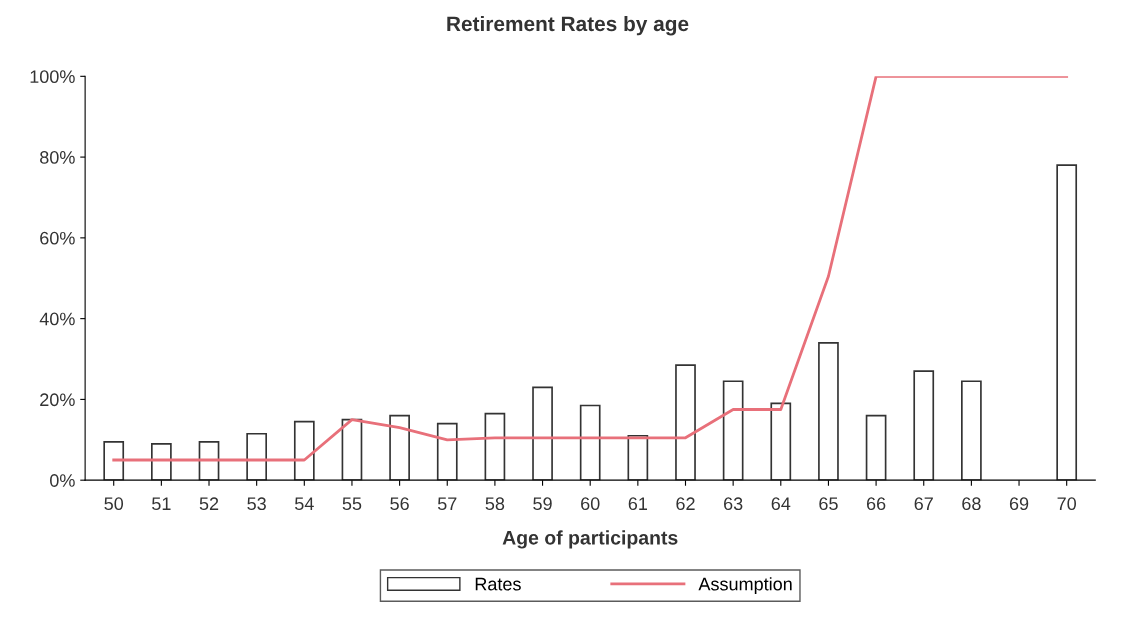 The image size is (1135, 636). I want to click on x-tick-label: 59, so click(542, 504).